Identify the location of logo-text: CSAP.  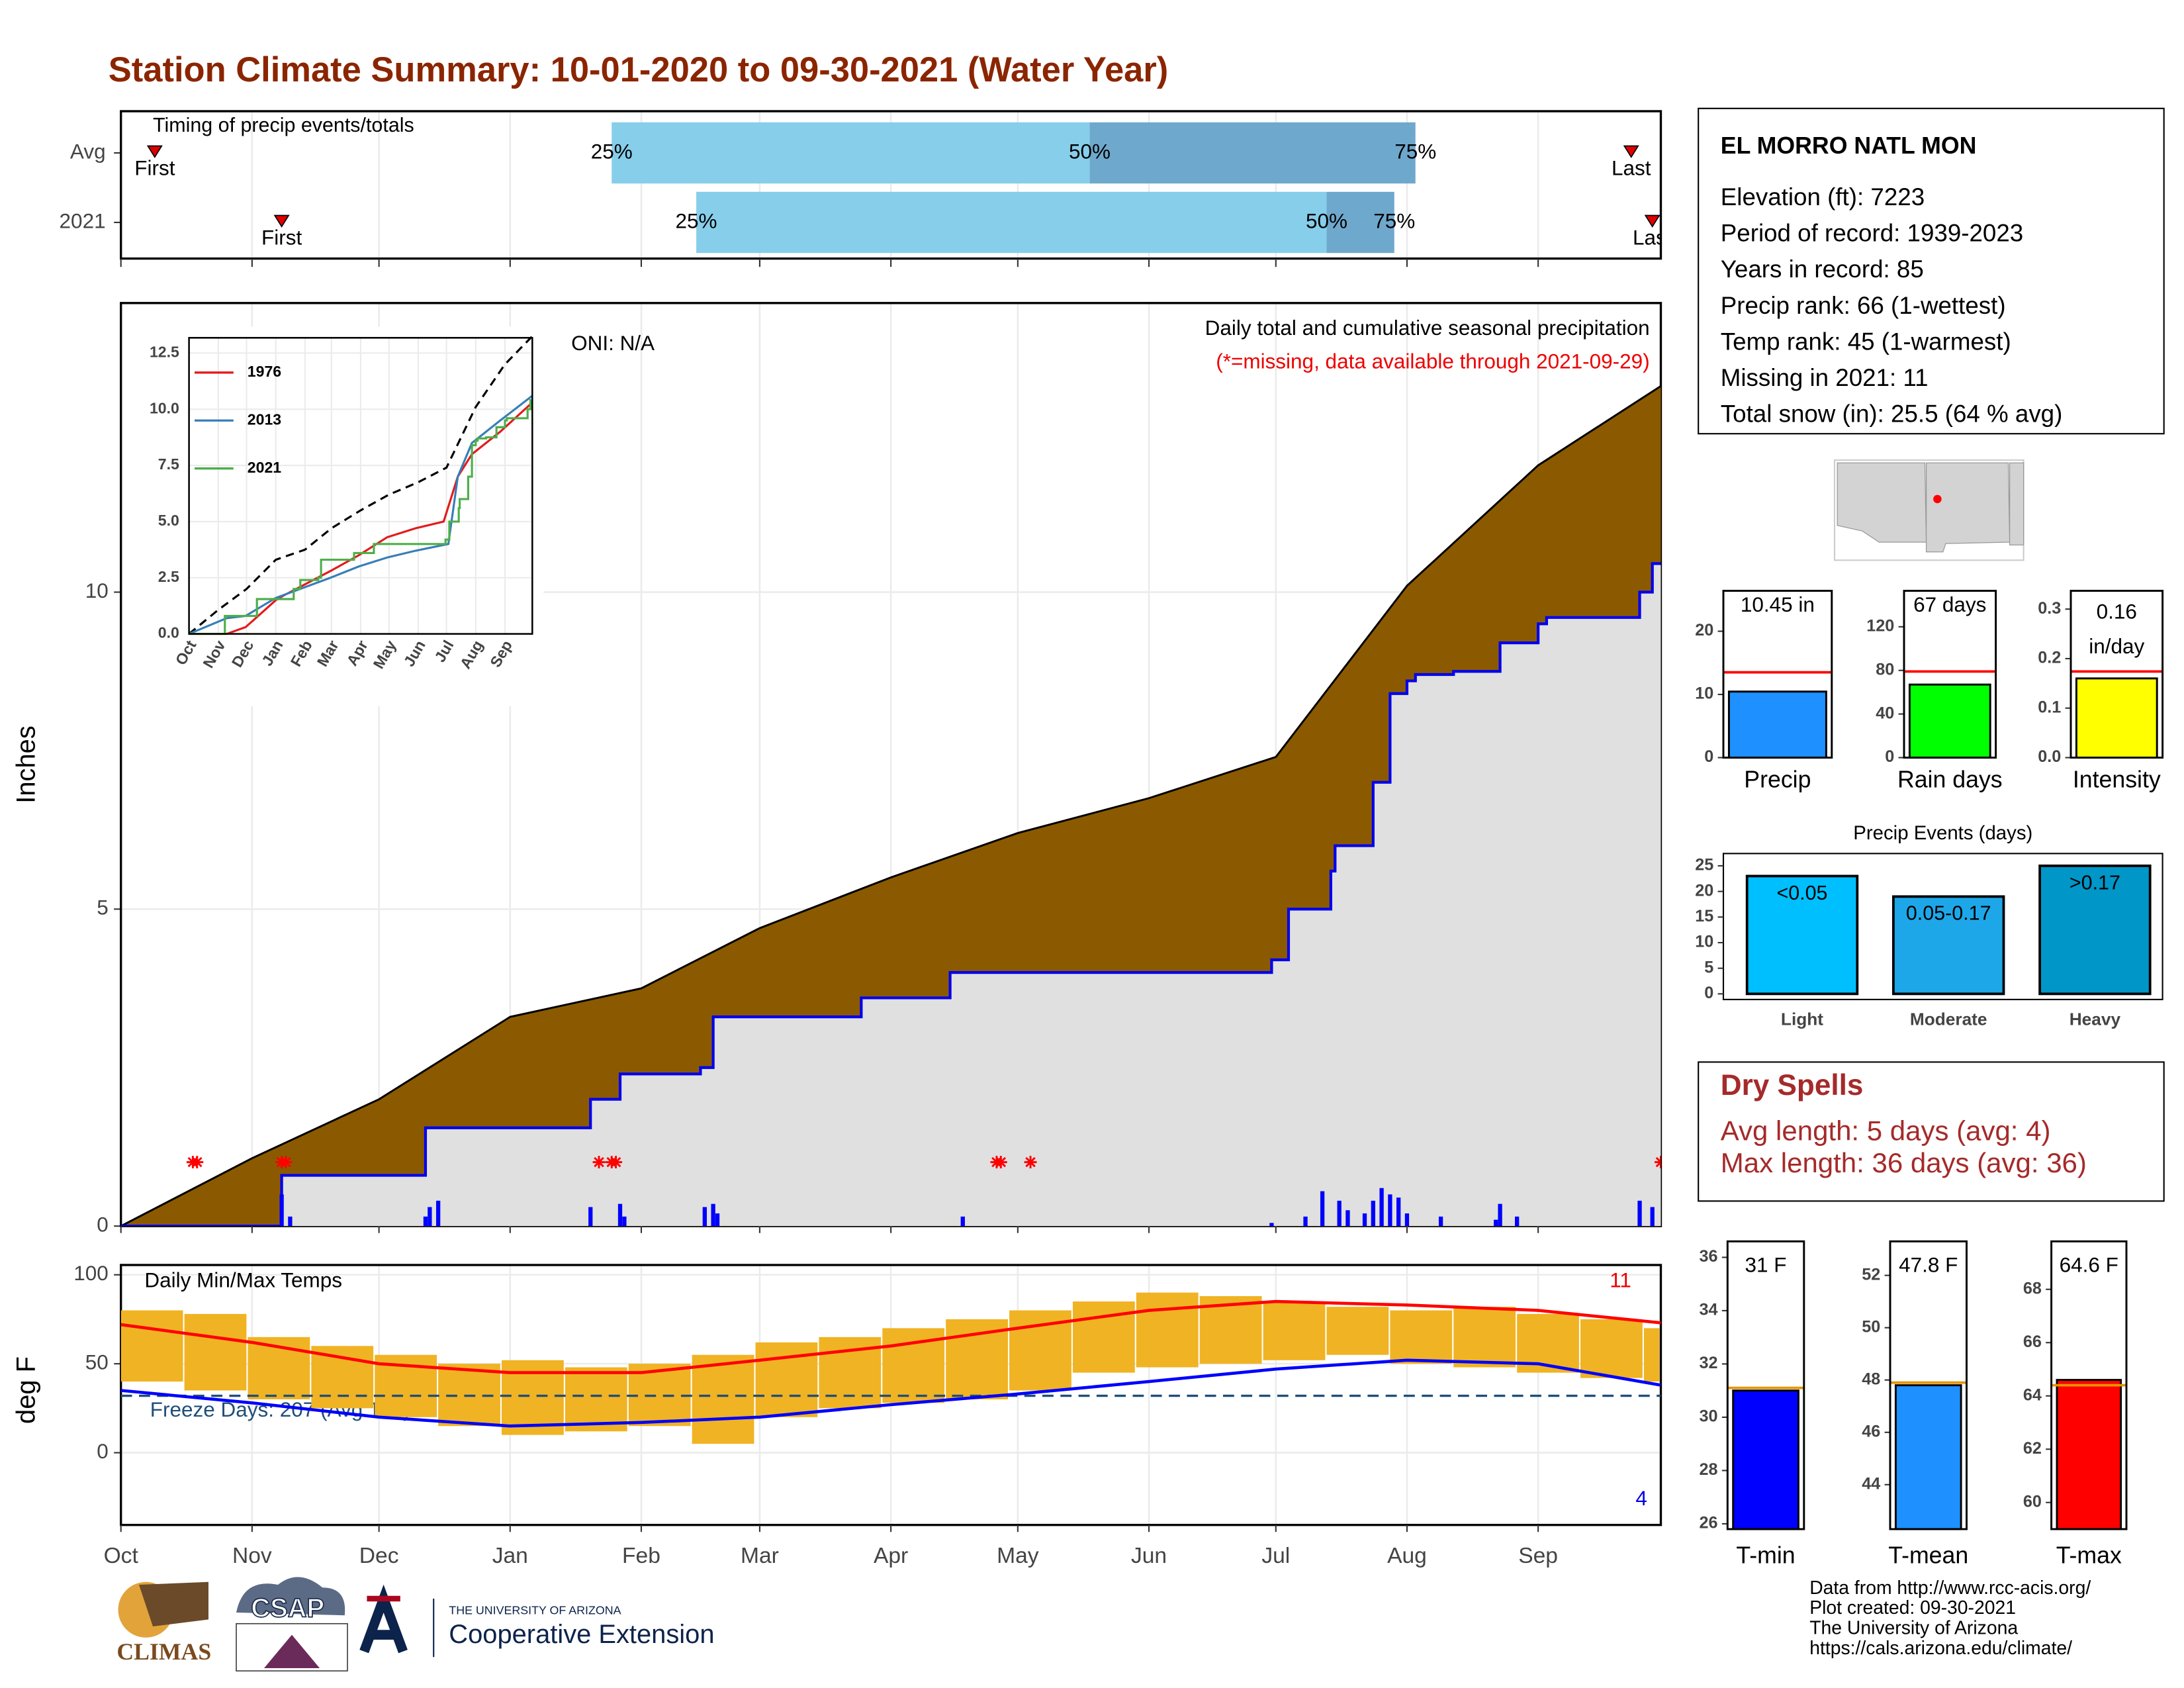
(287, 1607).